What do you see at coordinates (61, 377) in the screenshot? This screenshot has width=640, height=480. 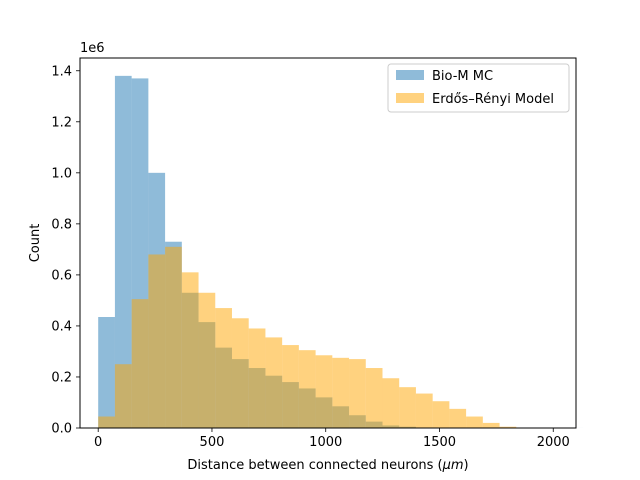 I see `y-tick-label: 0.2` at bounding box center [61, 377].